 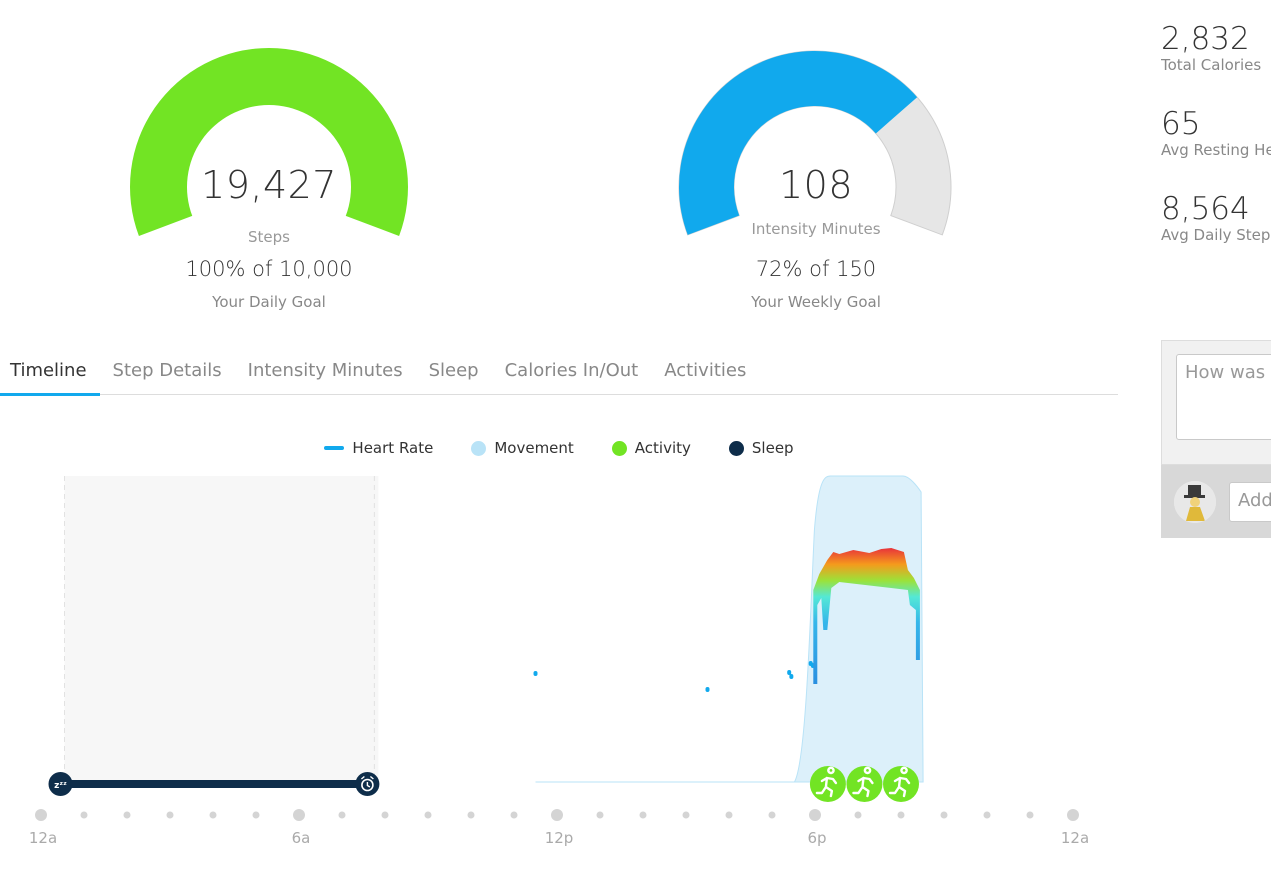 I want to click on comment-bar: Add a comment, so click(x=1216, y=501).